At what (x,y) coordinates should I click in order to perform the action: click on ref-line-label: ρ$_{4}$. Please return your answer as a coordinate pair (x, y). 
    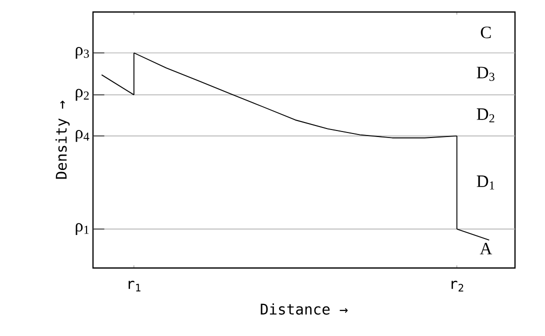
    Looking at the image, I should click on (83, 136).